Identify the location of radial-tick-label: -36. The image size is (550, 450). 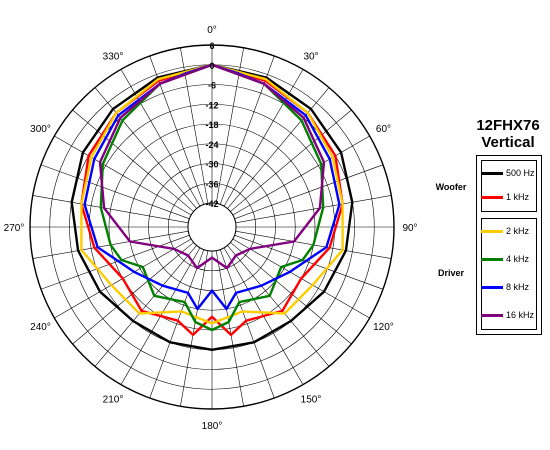
(211, 184).